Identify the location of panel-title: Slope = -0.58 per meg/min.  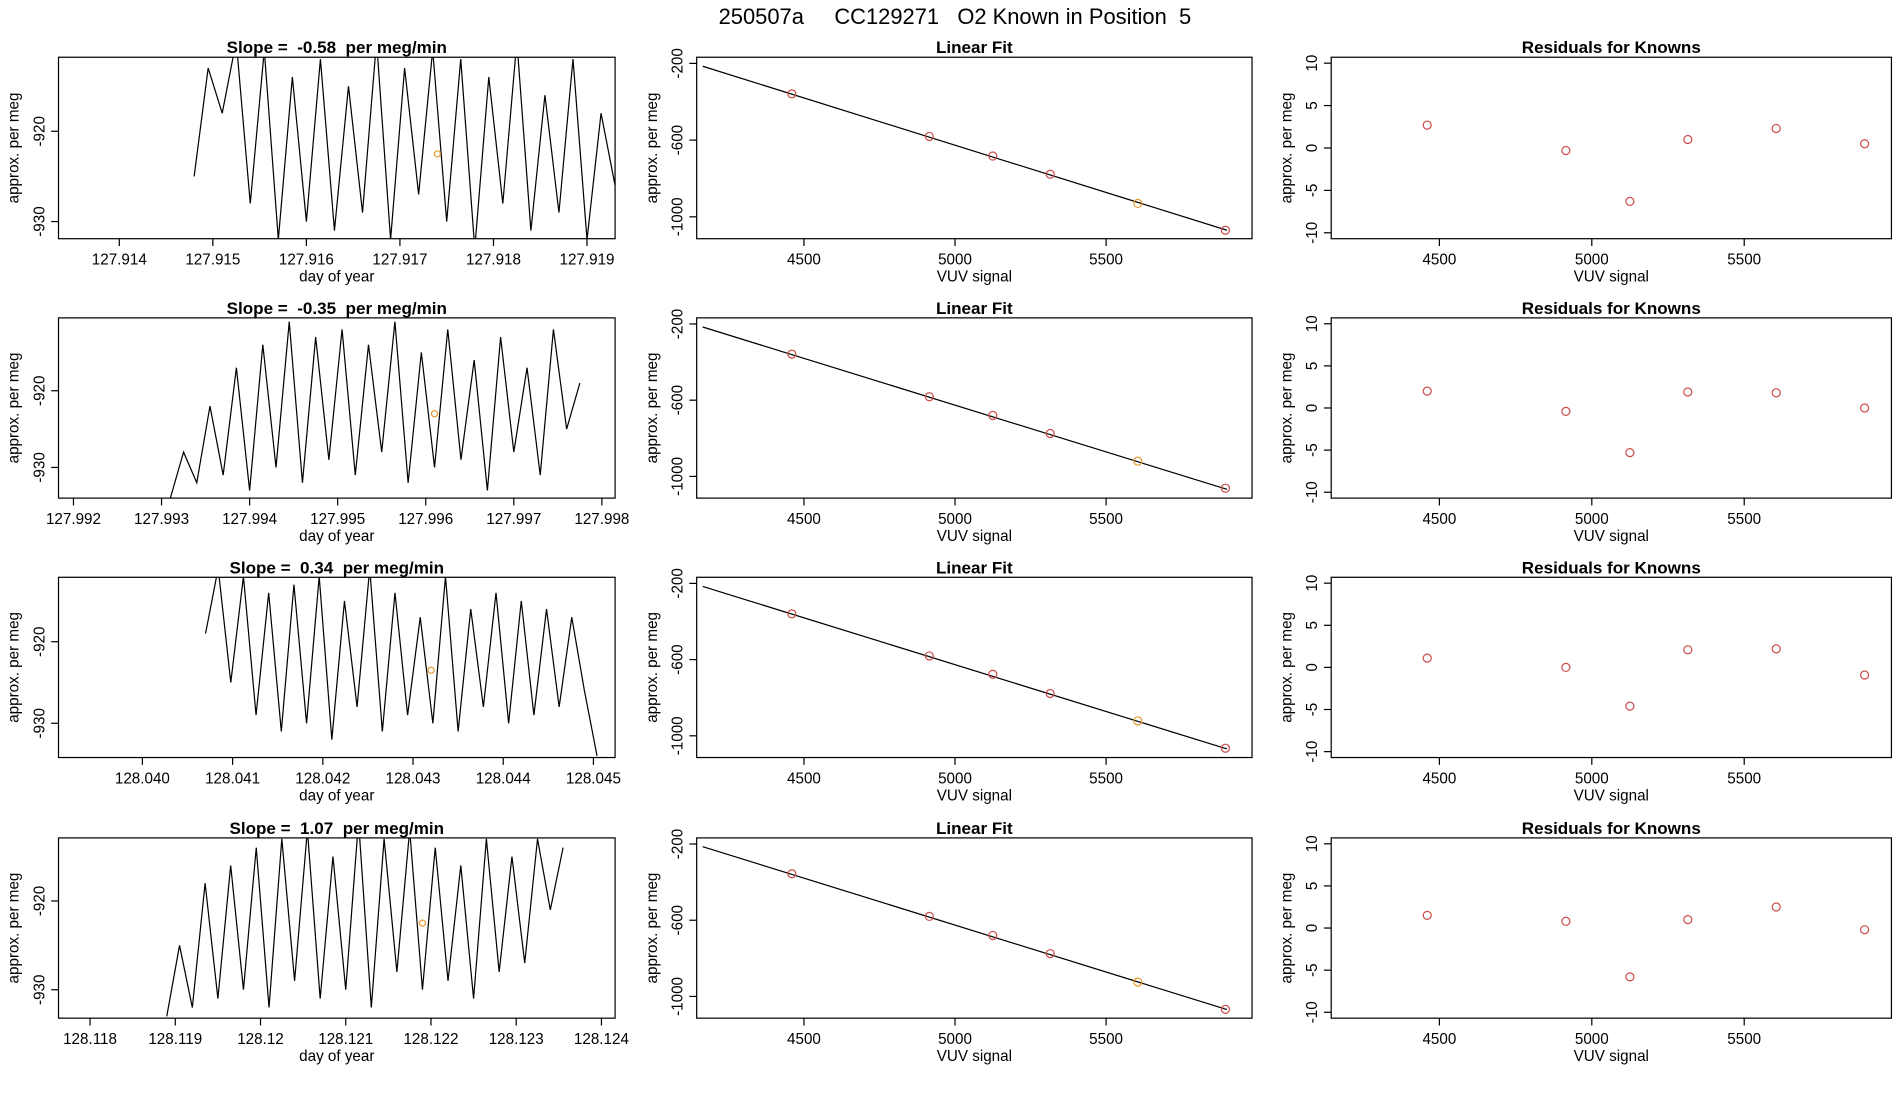
(337, 47).